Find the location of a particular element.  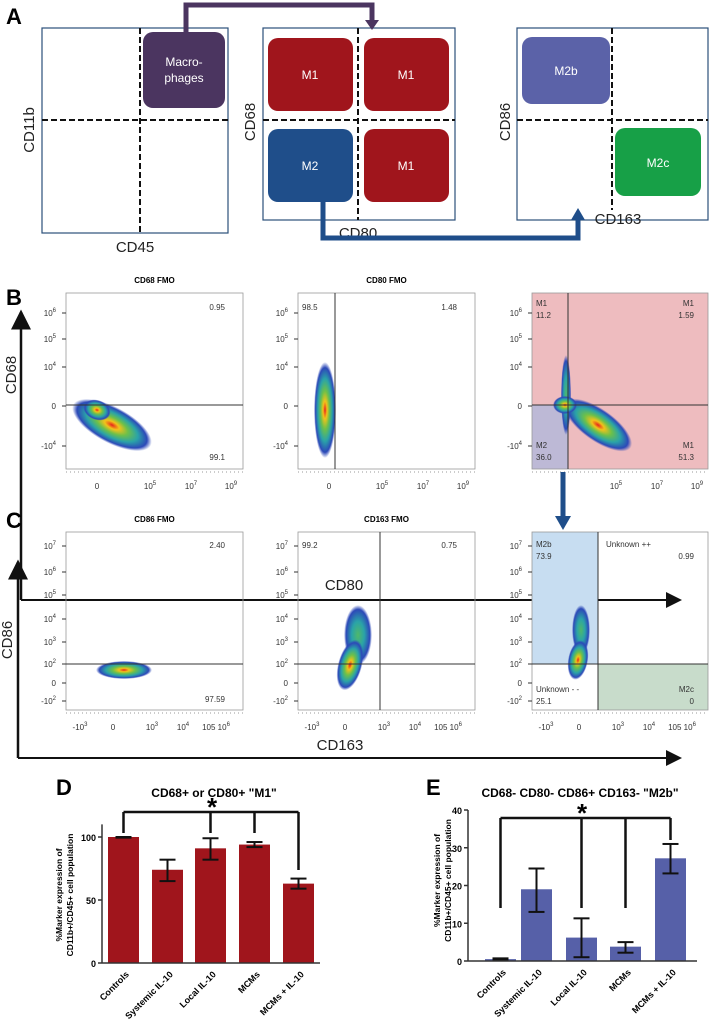

quadrant-value: 51.3 is located at coordinates (686, 457).